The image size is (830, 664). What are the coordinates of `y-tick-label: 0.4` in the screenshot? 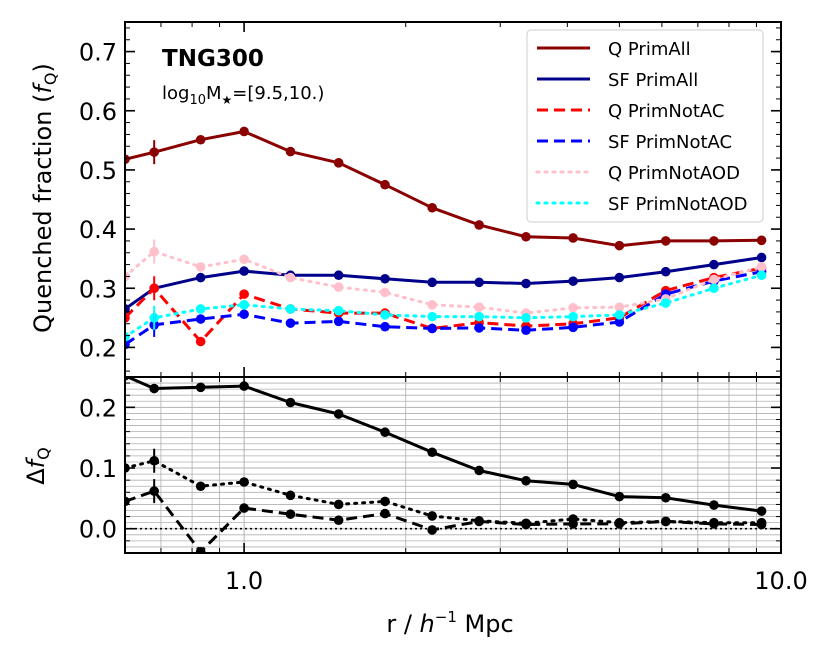 It's located at (98, 230).